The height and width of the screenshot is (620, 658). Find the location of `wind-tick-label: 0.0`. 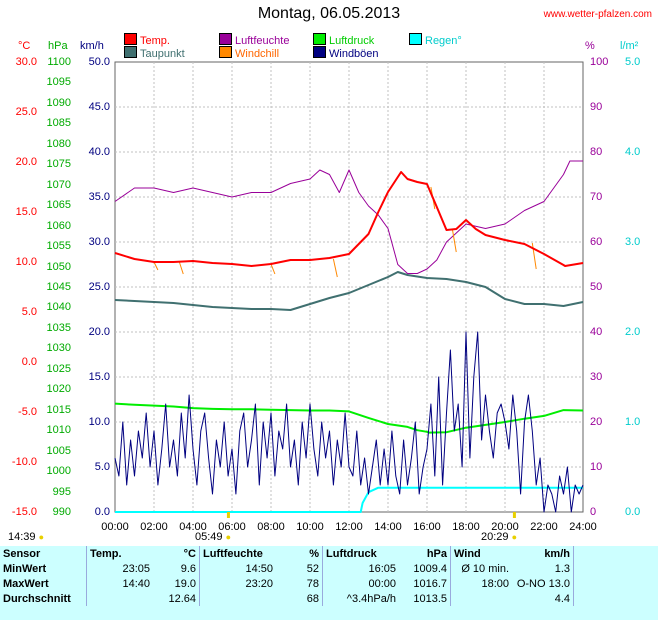

wind-tick-label: 0.0 is located at coordinates (102, 512).